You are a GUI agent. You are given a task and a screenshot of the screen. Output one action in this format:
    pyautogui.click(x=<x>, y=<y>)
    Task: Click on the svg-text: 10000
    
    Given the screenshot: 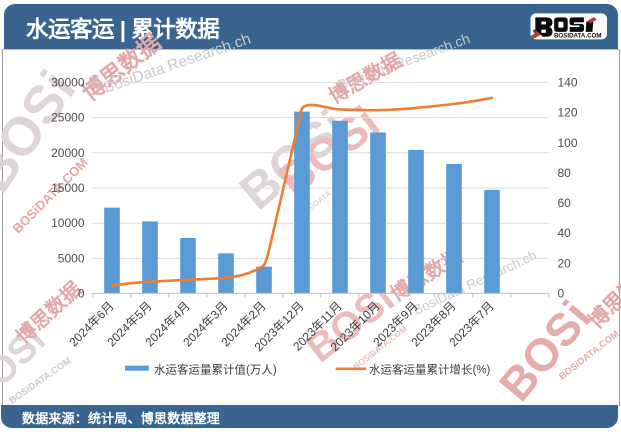 What is the action you would take?
    pyautogui.click(x=68, y=223)
    